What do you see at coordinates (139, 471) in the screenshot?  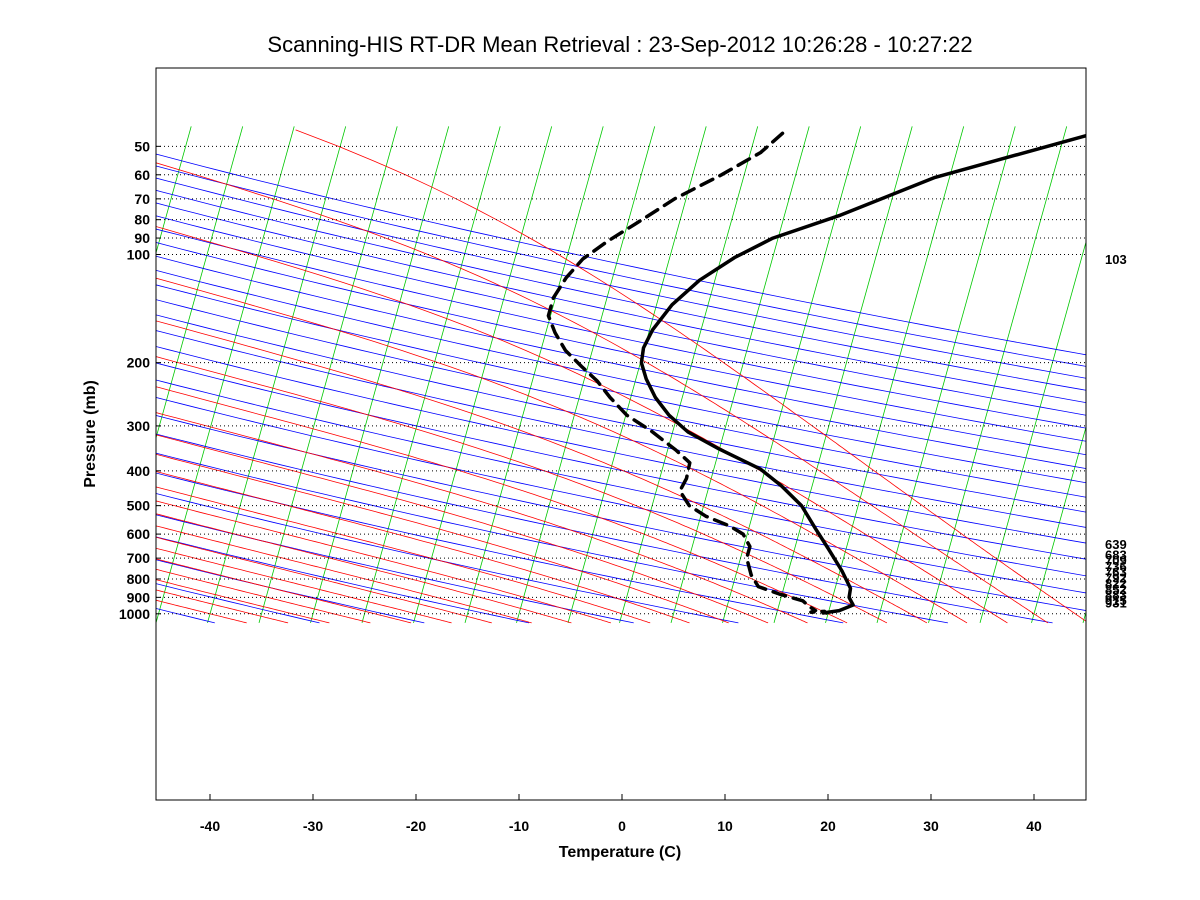 I see `y-tick-label: 400` at bounding box center [139, 471].